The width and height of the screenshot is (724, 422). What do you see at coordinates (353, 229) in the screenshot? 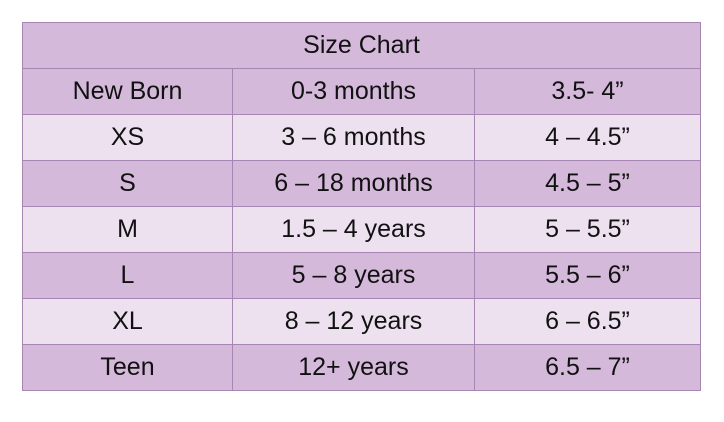
I see `age-range: 1.5 – 4 years` at bounding box center [353, 229].